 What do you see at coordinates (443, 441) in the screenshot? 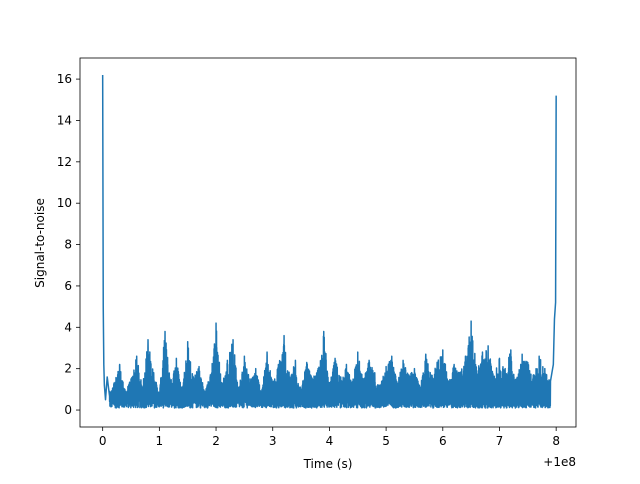
I see `x-tick-label: 6` at bounding box center [443, 441].